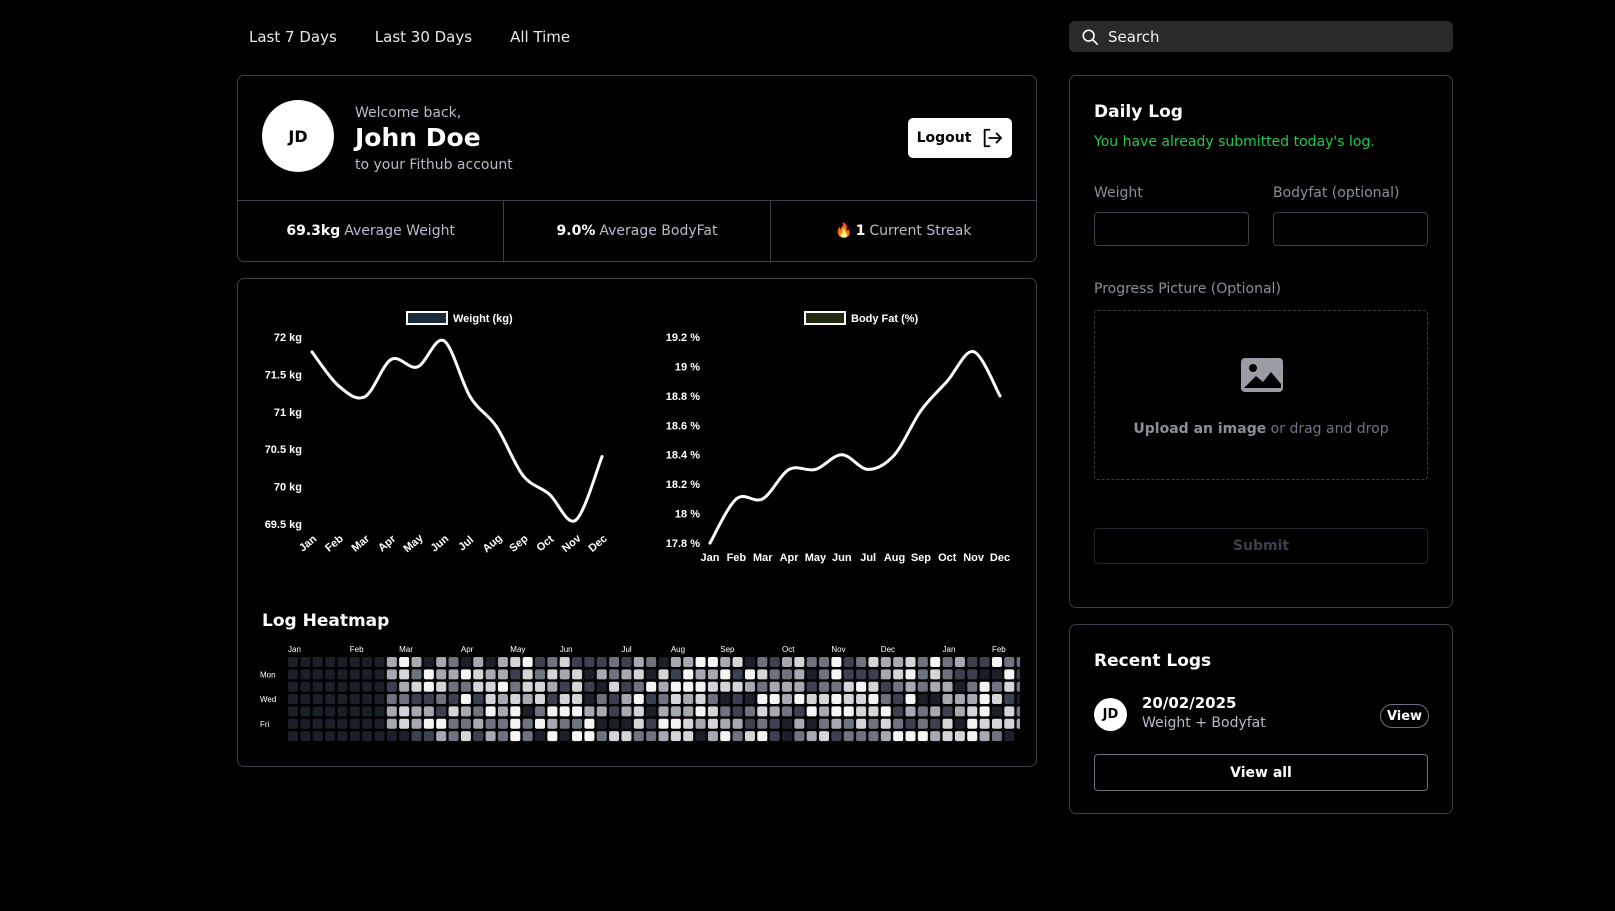 The image size is (1615, 911). What do you see at coordinates (710, 558) in the screenshot?
I see `x-tick-label: Jan` at bounding box center [710, 558].